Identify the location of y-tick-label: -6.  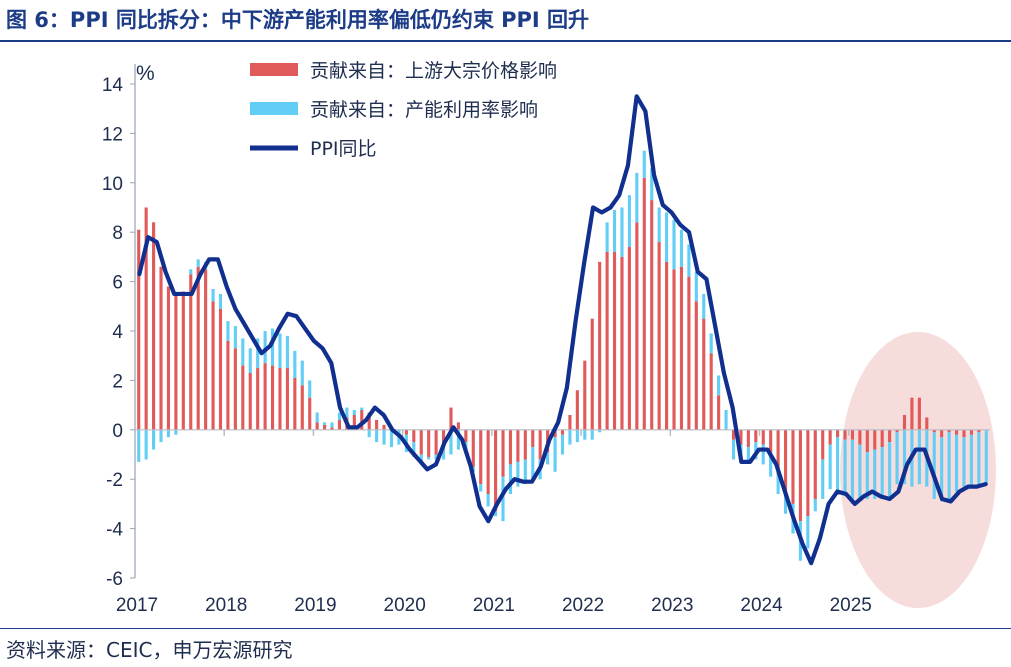
(114, 579).